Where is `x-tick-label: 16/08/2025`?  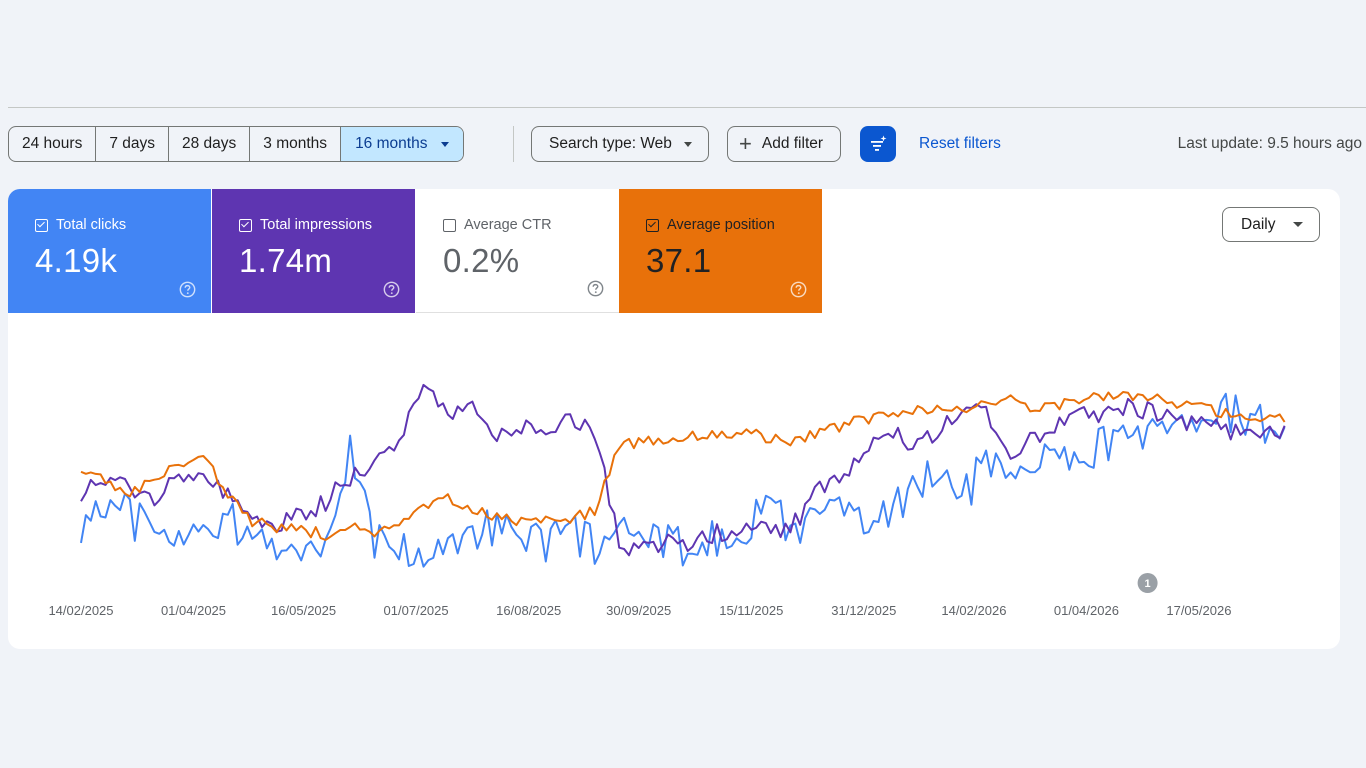 x-tick-label: 16/08/2025 is located at coordinates (528, 610).